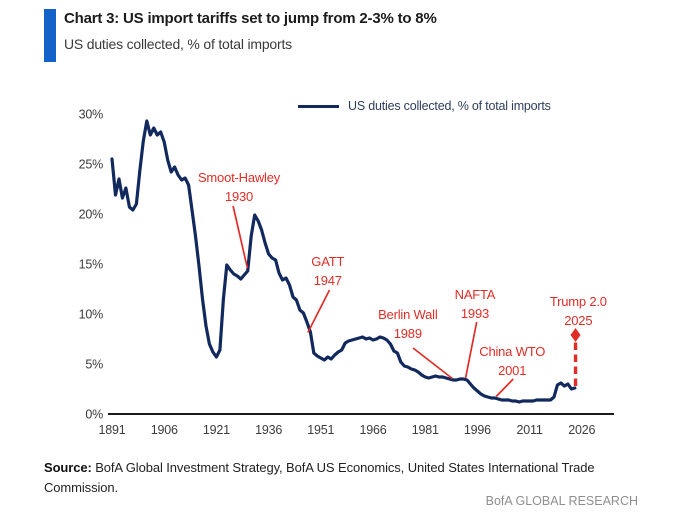 The height and width of the screenshot is (517, 696). What do you see at coordinates (372, 430) in the screenshot?
I see `x-tick-label: 1966` at bounding box center [372, 430].